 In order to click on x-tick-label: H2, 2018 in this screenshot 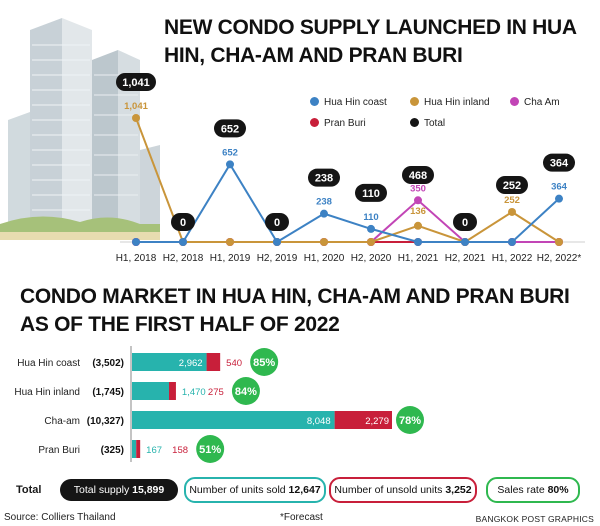, I will do `click(183, 258)`.